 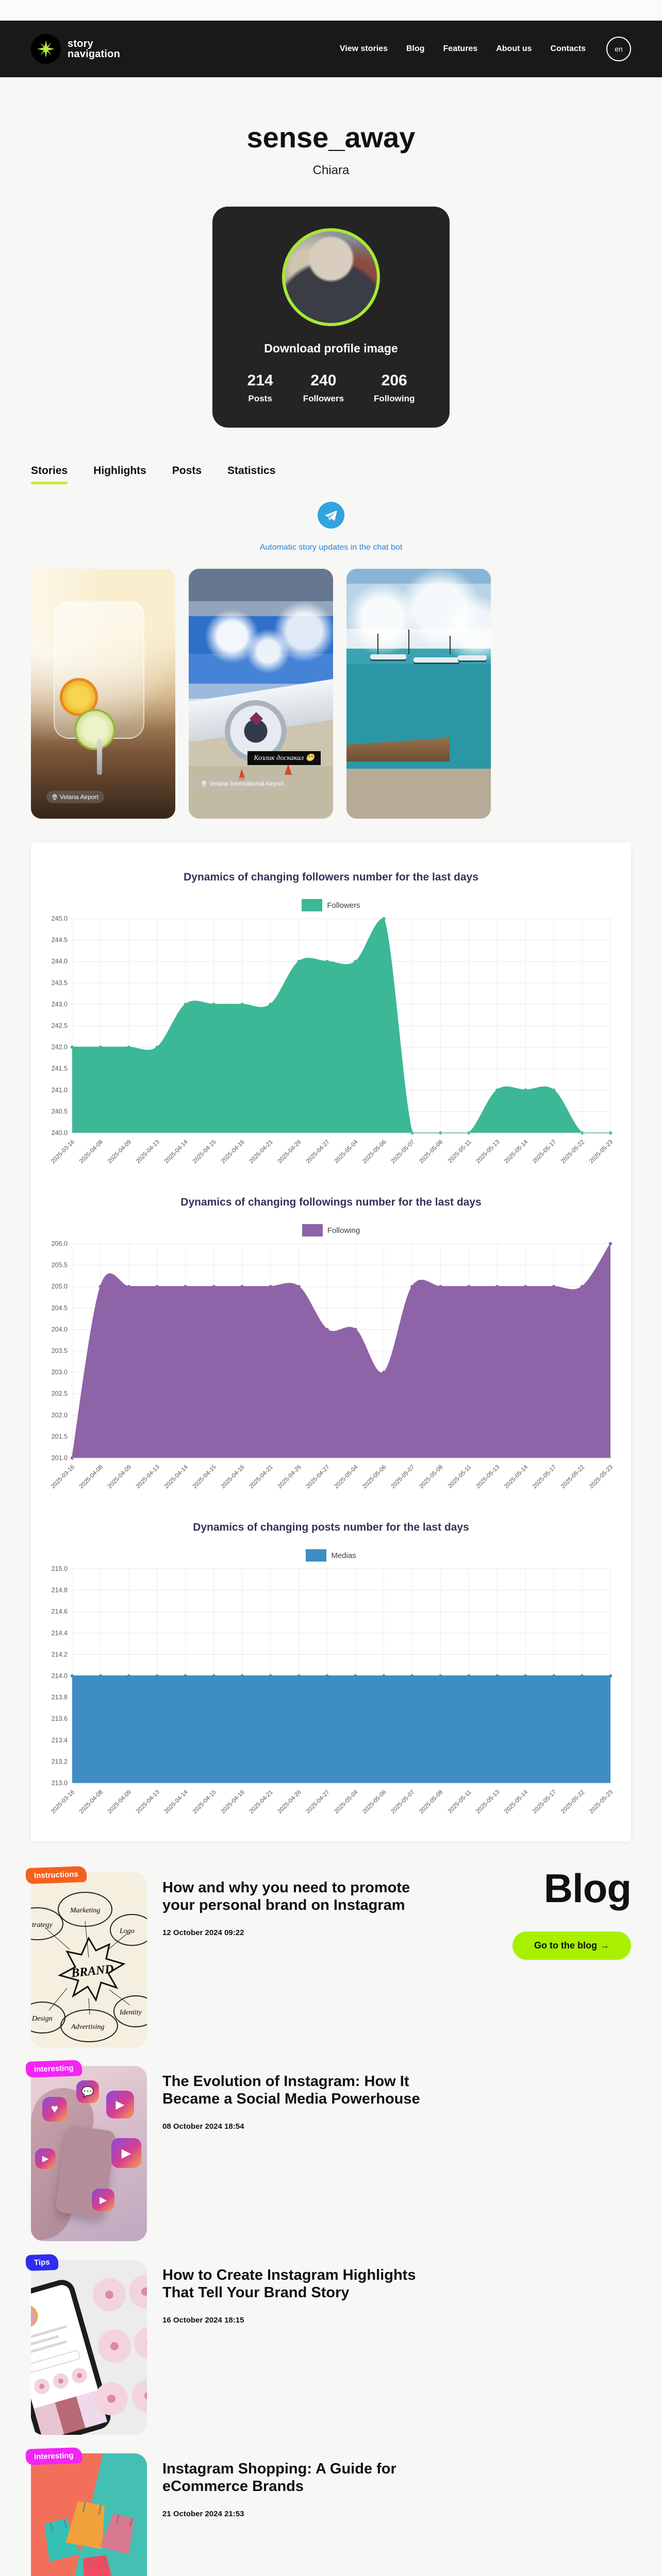 I want to click on svg-text: 2025-04-08, so click(x=91, y=1477).